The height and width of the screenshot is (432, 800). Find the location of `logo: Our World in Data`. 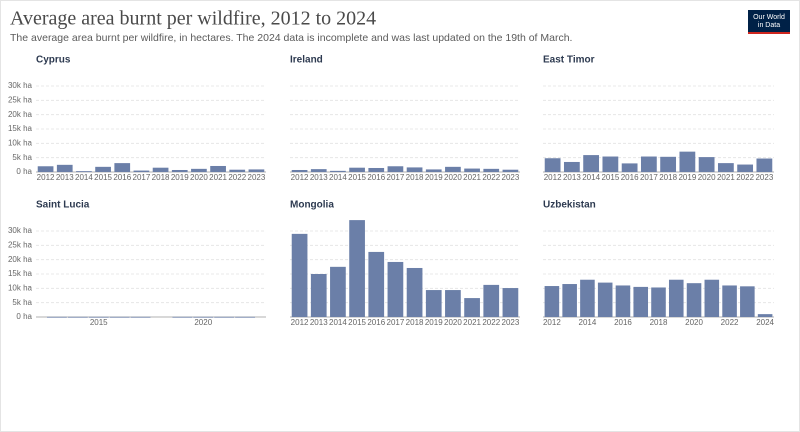

logo: Our World in Data is located at coordinates (769, 22).